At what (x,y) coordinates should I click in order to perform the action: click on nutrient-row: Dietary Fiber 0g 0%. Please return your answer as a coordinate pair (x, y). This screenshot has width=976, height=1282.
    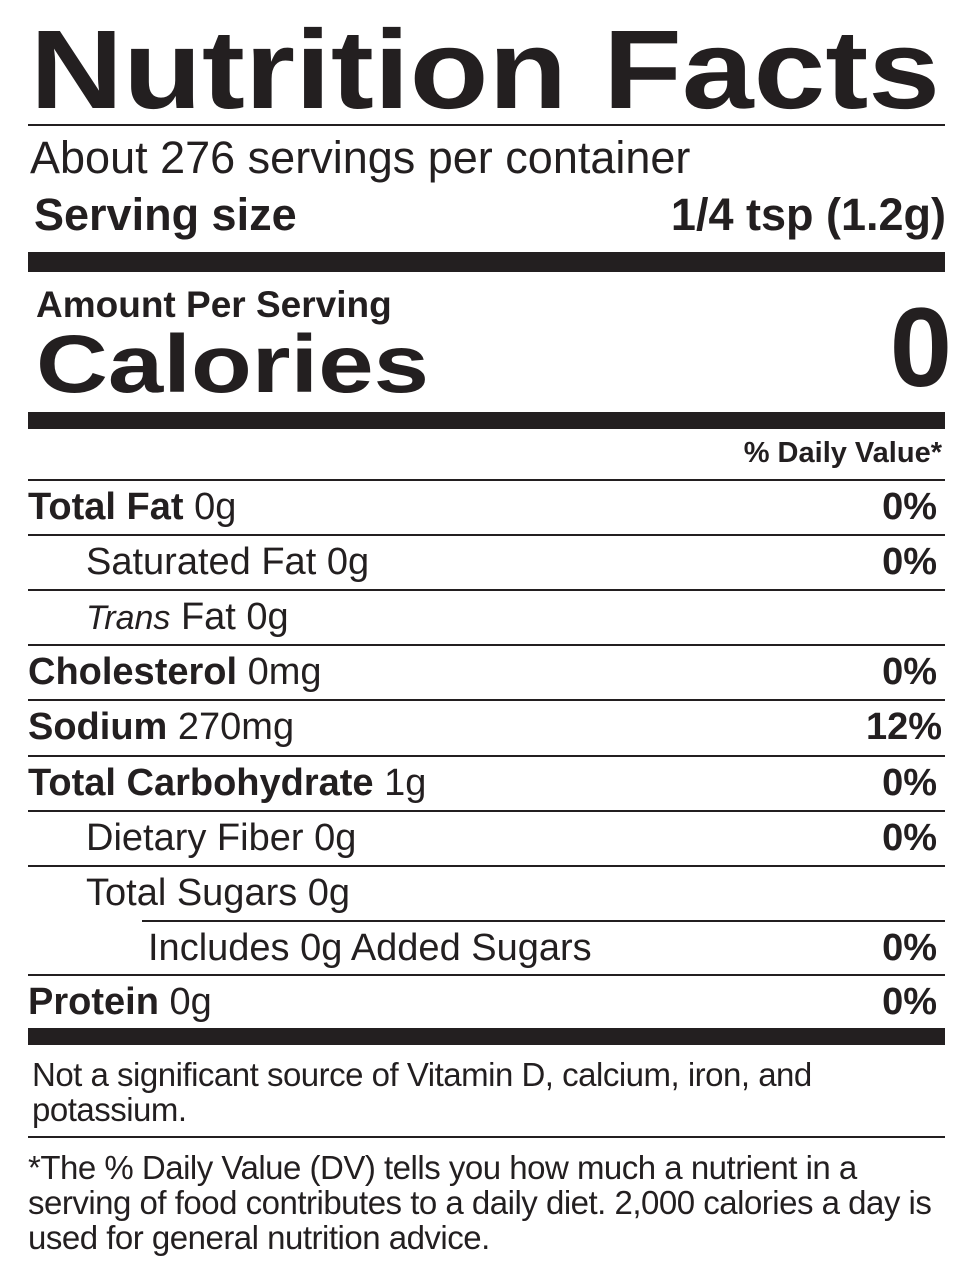
    Looking at the image, I should click on (486, 837).